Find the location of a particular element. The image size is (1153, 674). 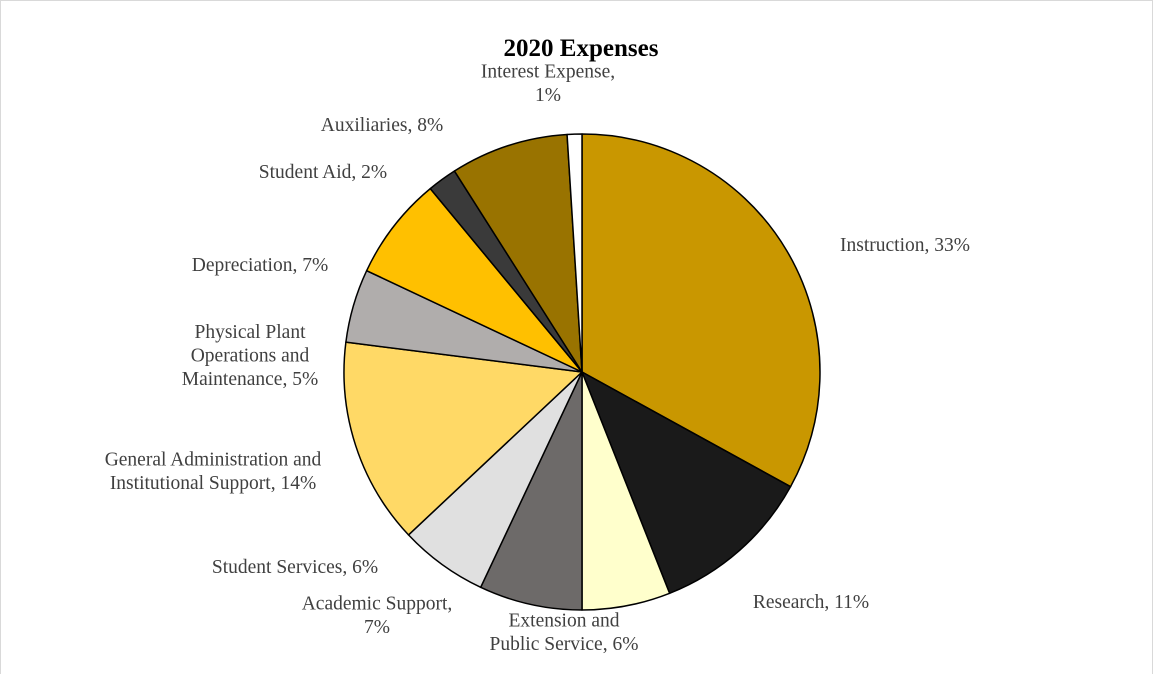

slice-label-line: Operations and is located at coordinates (250, 355).